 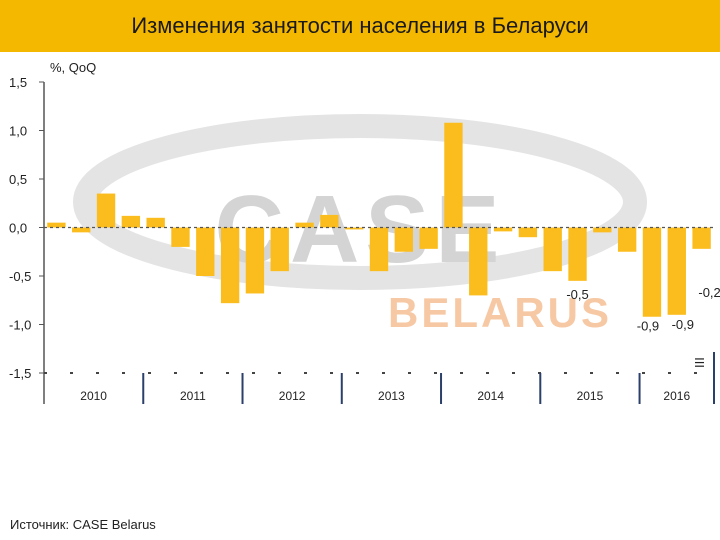 What do you see at coordinates (27, 239) in the screenshot?
I see `y-axis: 1,5 1,0 0,5 0,0 -0,5 -1,0 -1,5` at bounding box center [27, 239].